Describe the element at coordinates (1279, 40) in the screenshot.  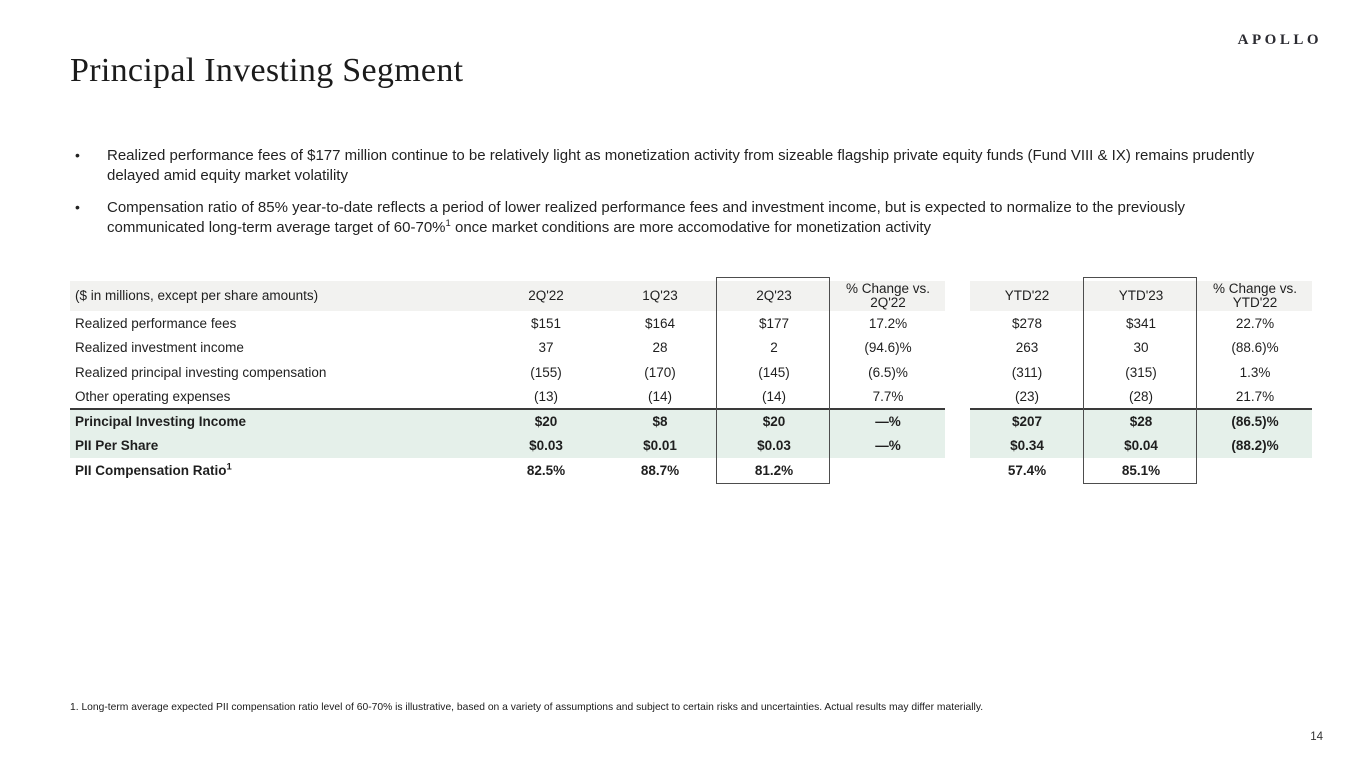
I see `apollo-logo: APOLLO` at that location.